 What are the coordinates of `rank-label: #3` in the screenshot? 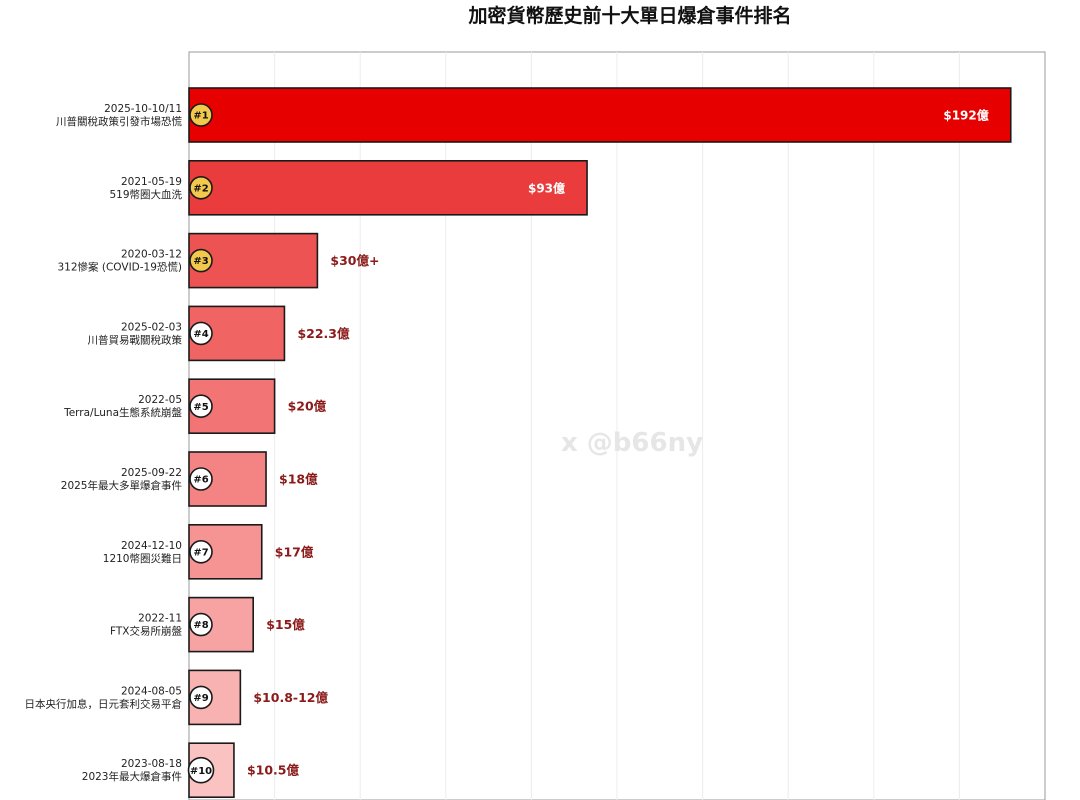 It's located at (200, 261).